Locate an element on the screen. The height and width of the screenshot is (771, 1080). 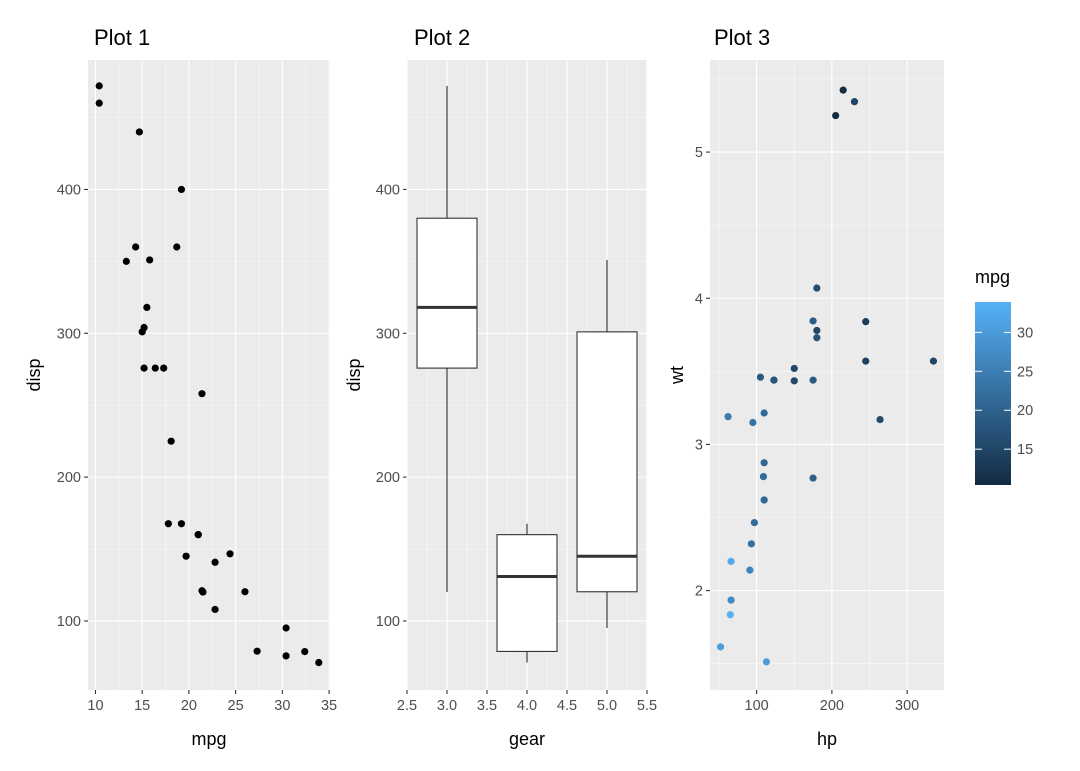
legend: mpg 15 20 25 30 is located at coordinates (1004, 376).